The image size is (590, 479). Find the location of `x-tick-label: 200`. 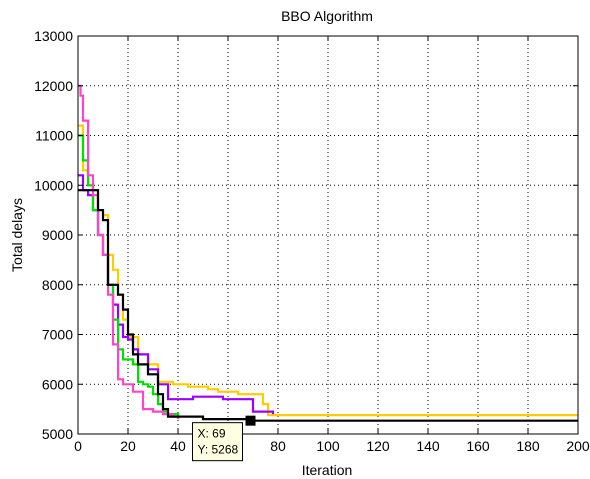

x-tick-label: 200 is located at coordinates (578, 446).